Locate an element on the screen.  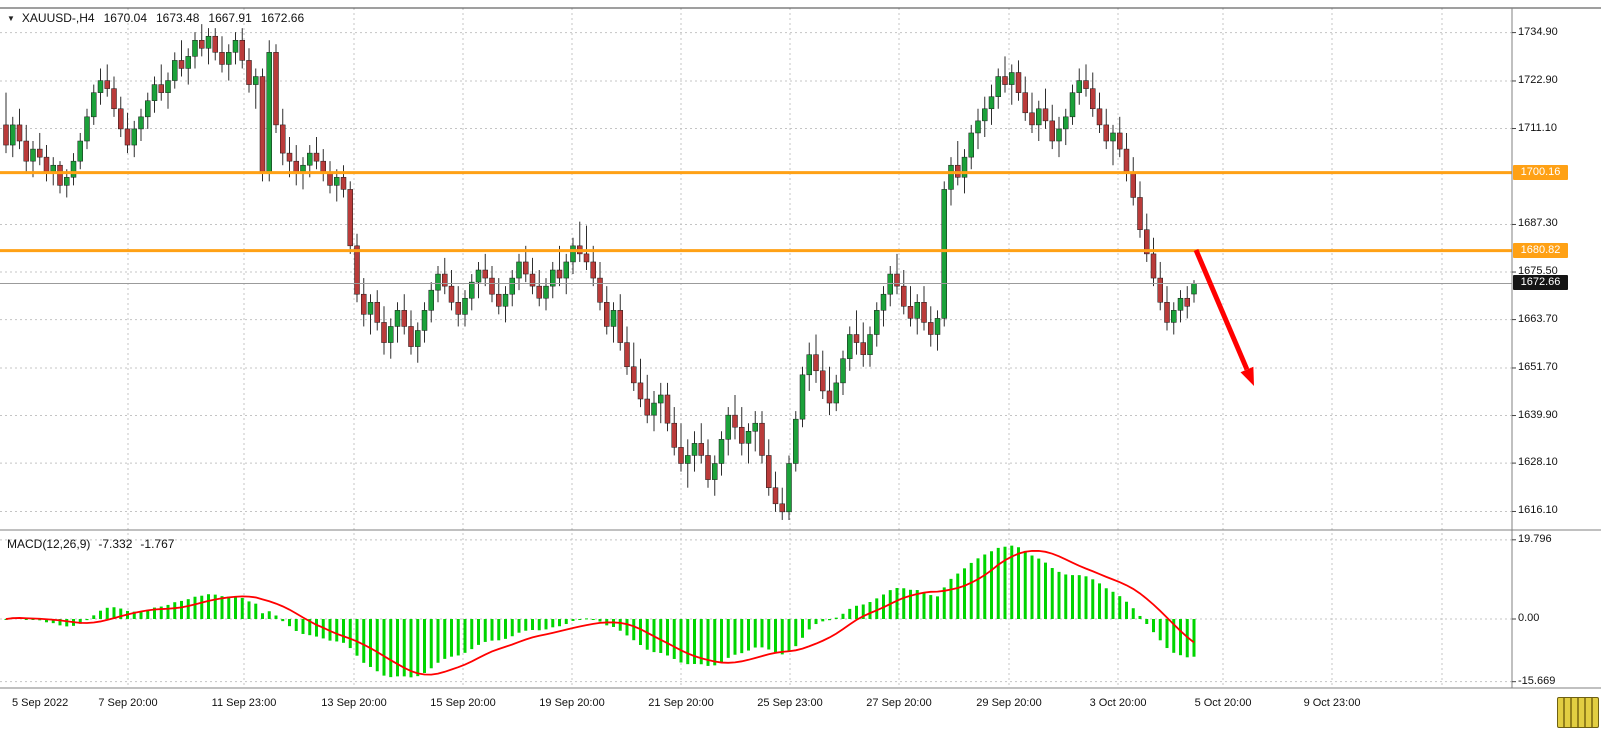
symbol-dropdown-icon: ▼ is located at coordinates (11, 18).